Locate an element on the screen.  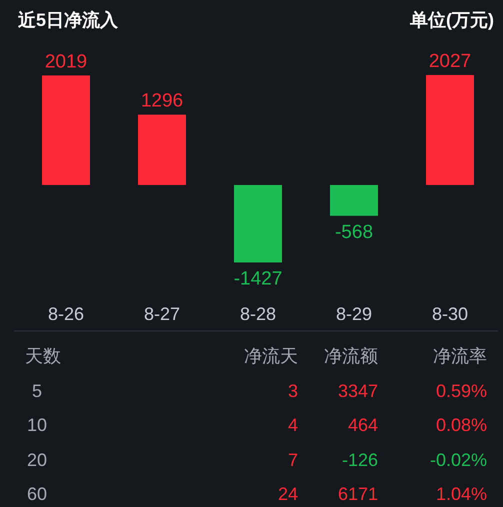
category-label: 20 is located at coordinates (37, 460).